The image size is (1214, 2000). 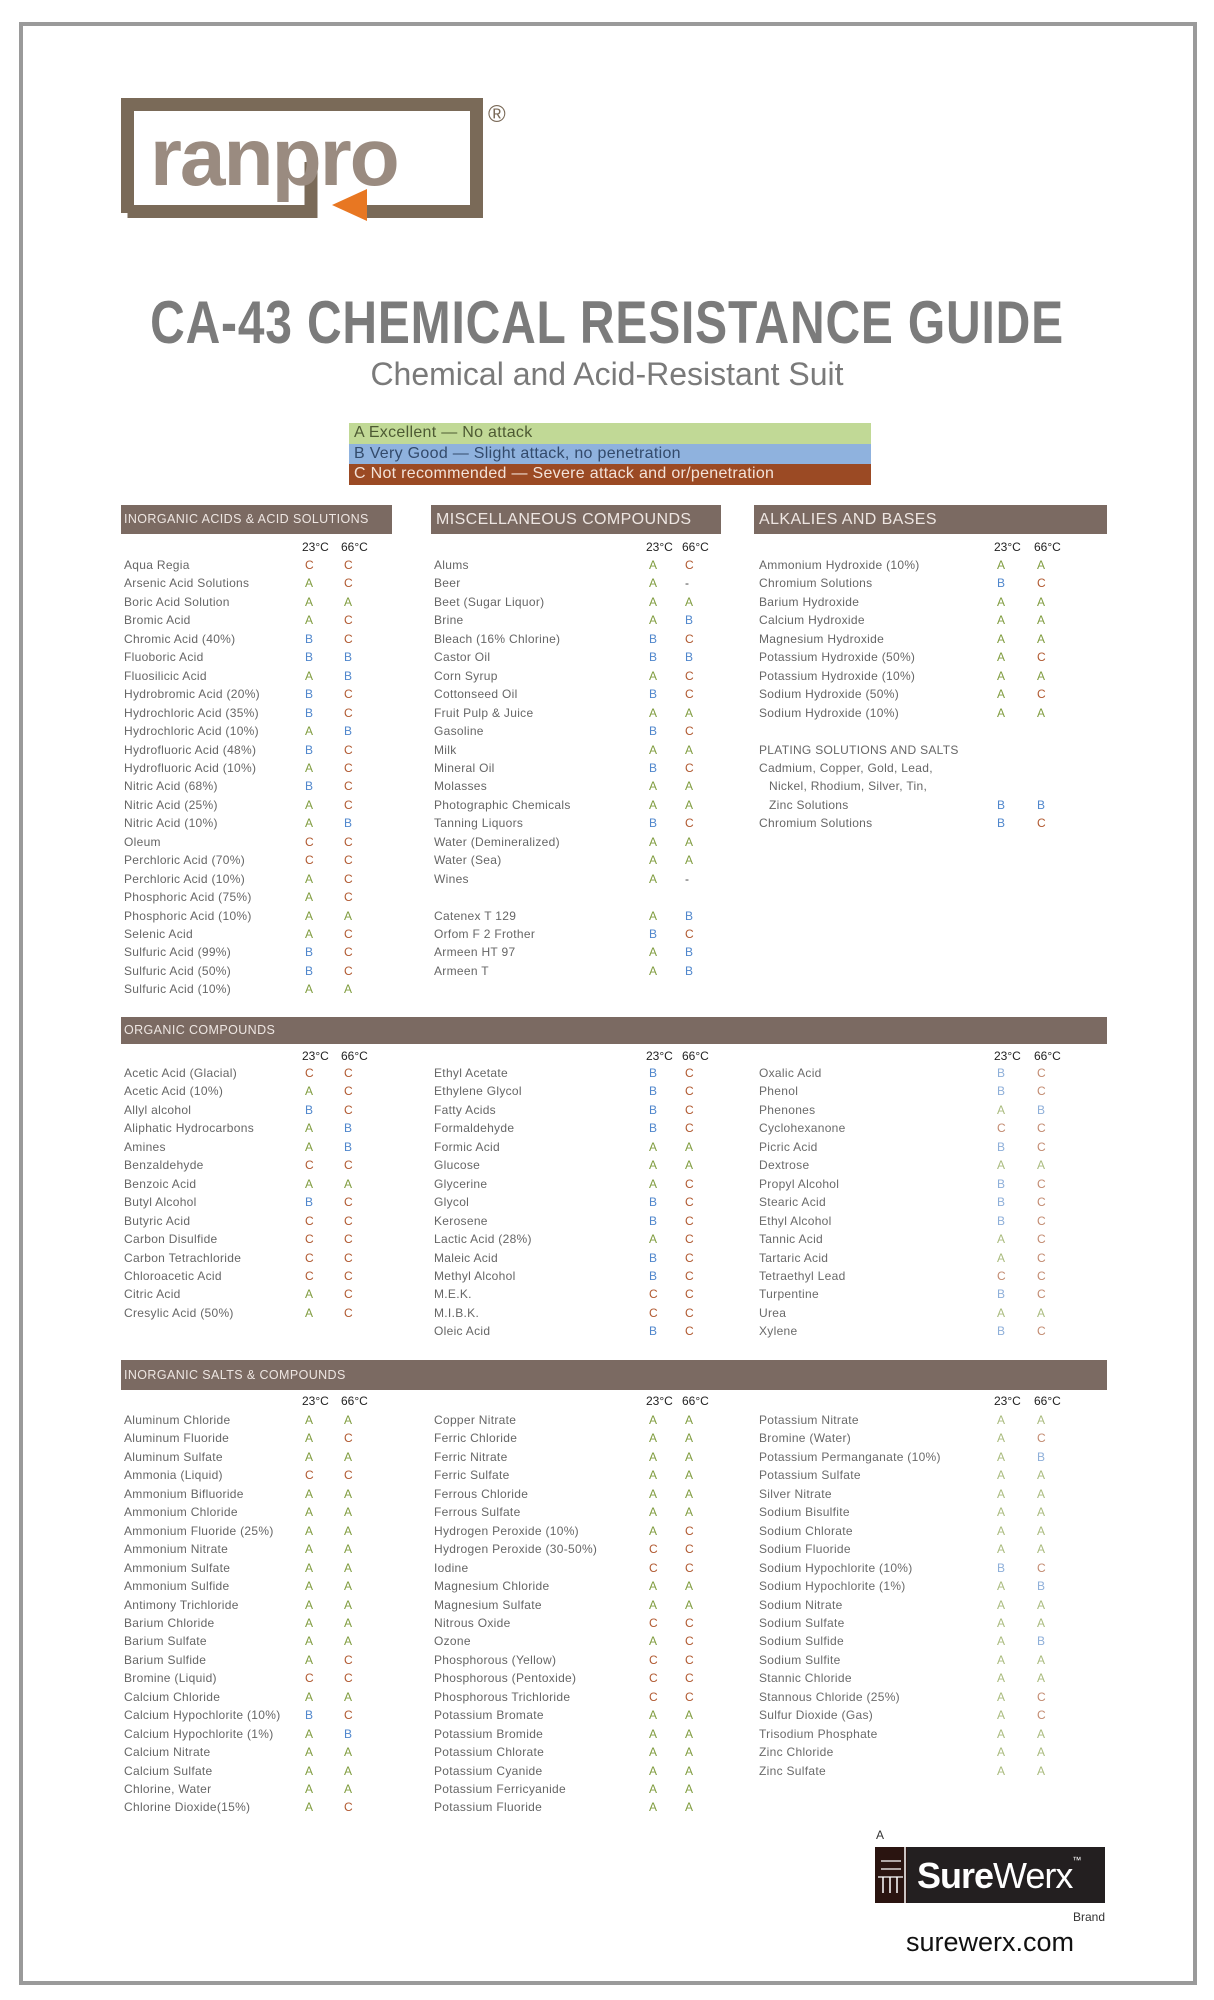 What do you see at coordinates (955, 1875) in the screenshot?
I see `logo-sure: Sure` at bounding box center [955, 1875].